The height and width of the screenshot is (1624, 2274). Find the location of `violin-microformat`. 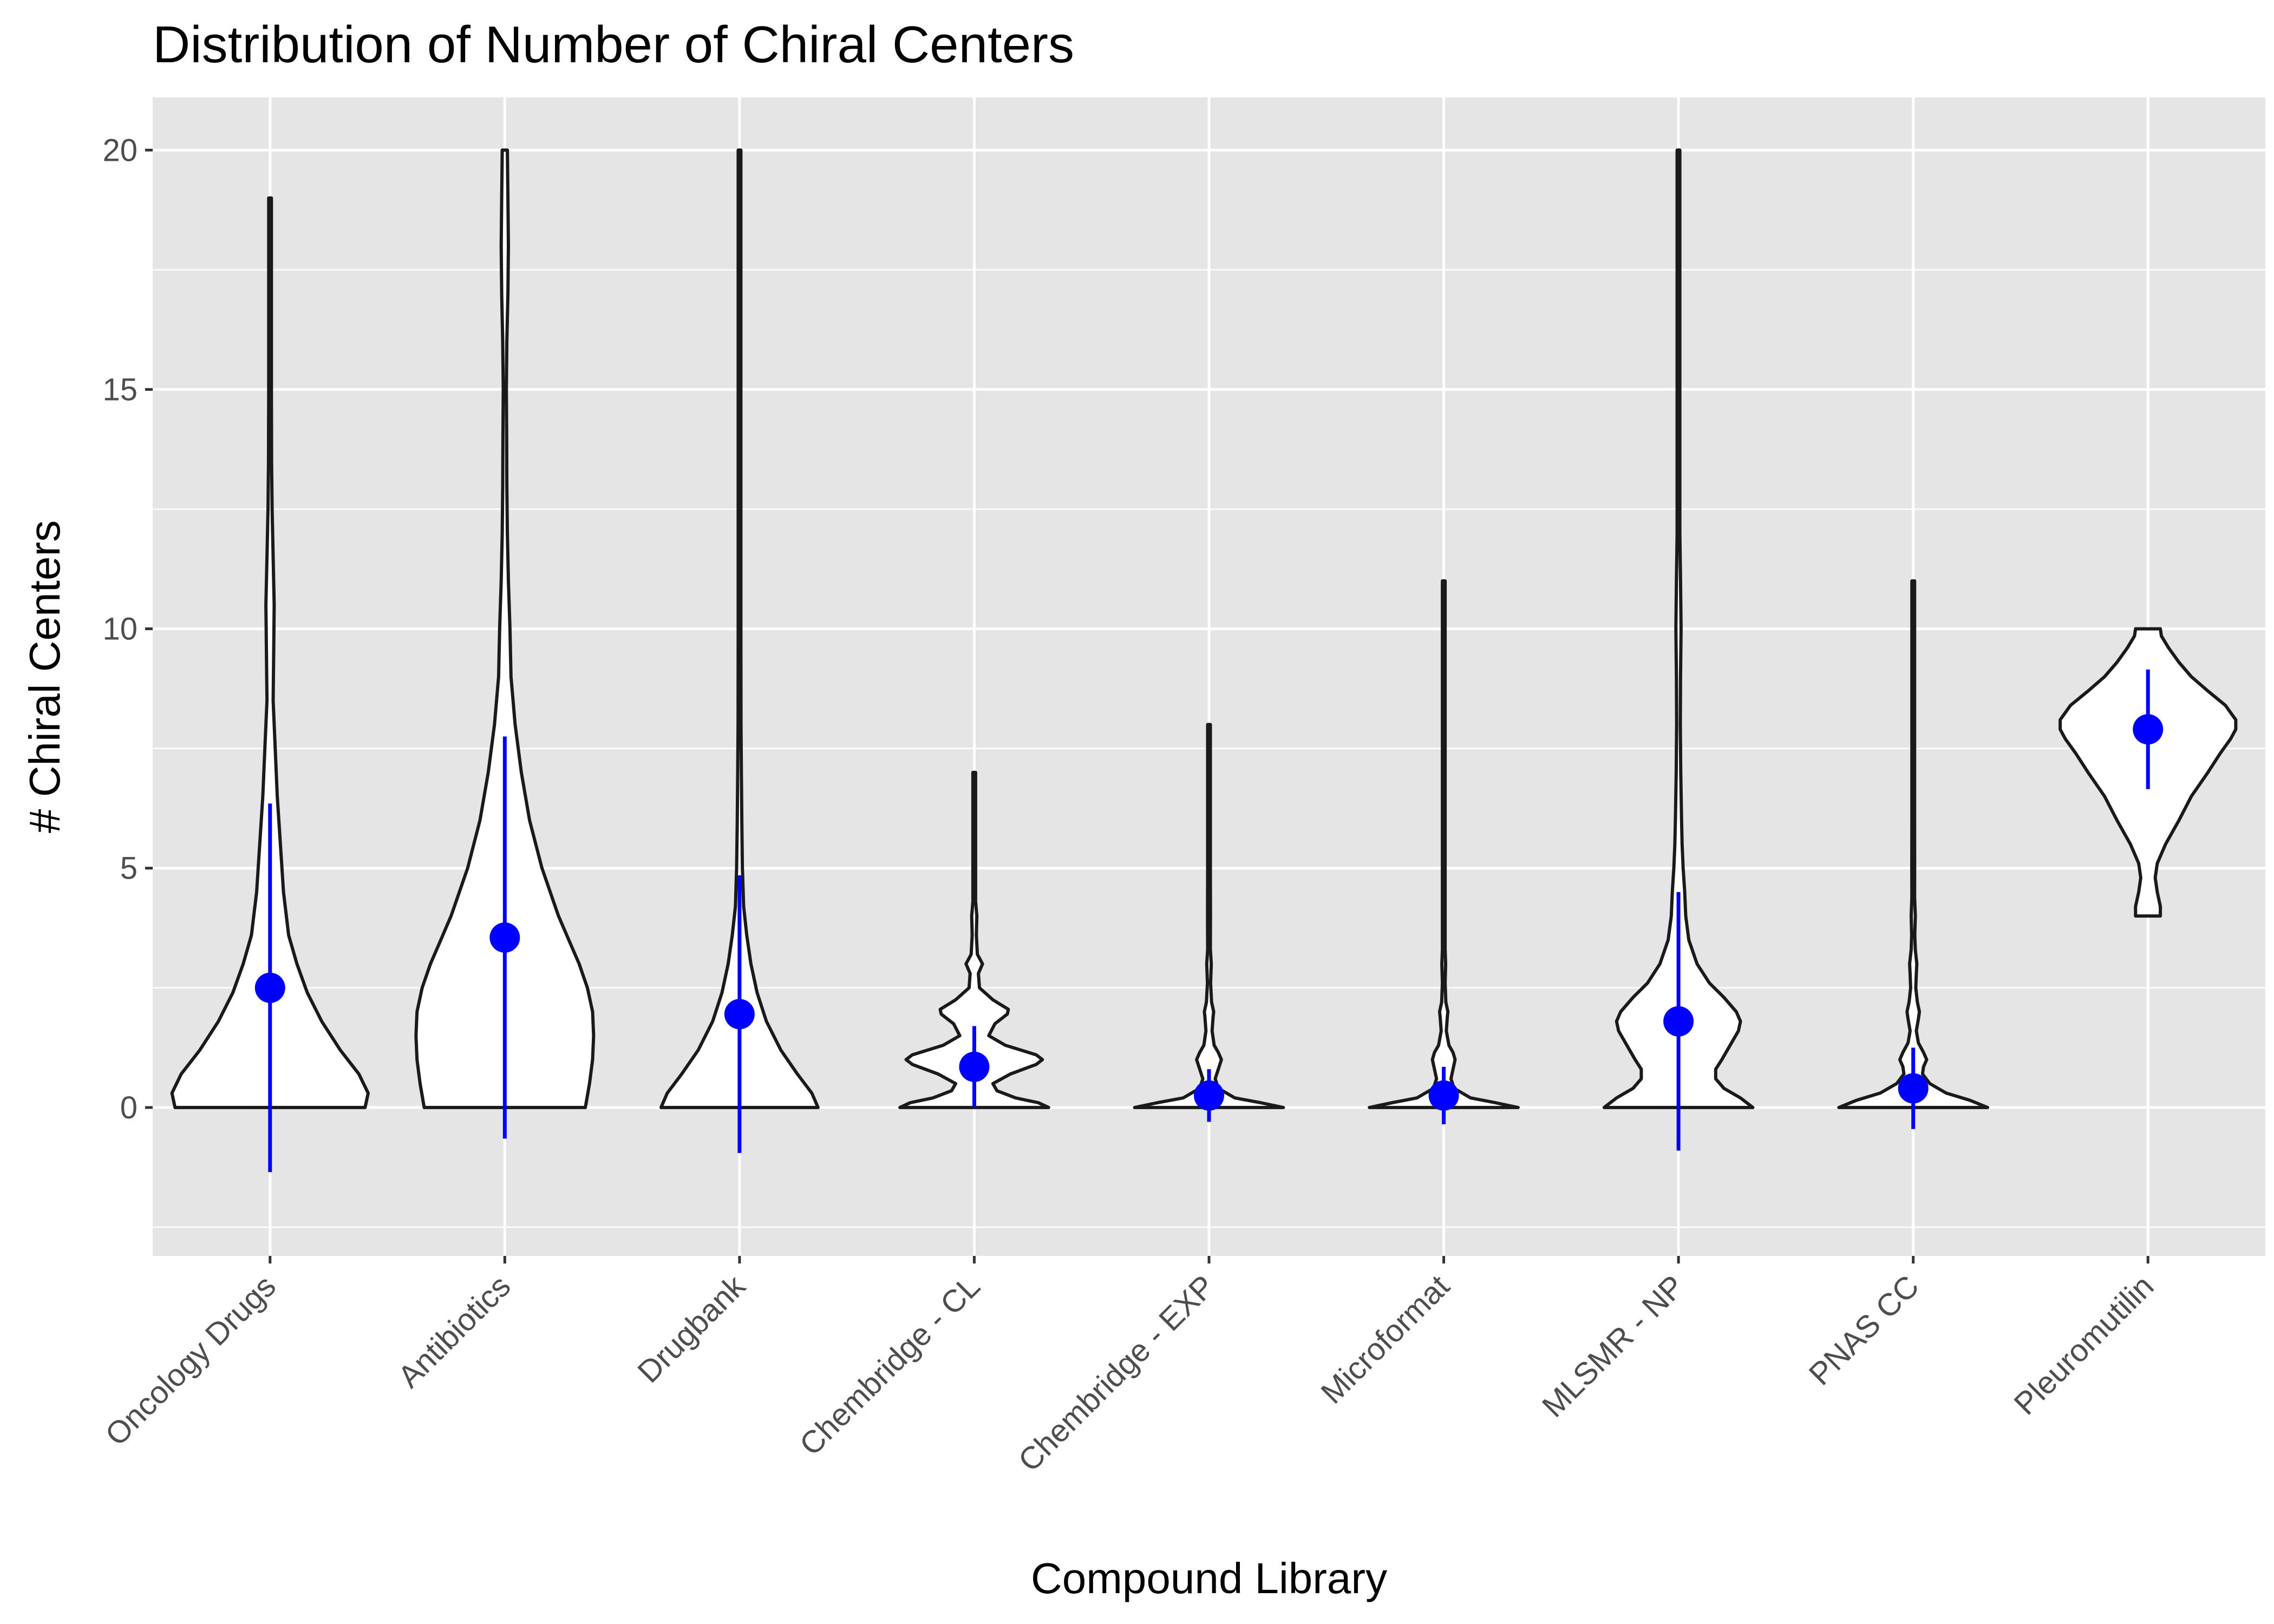

violin-microformat is located at coordinates (1444, 844).